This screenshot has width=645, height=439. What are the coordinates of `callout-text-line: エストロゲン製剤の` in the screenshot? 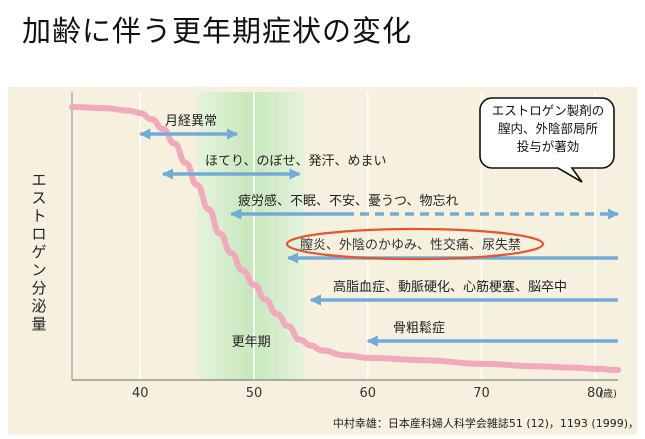 It's located at (548, 110).